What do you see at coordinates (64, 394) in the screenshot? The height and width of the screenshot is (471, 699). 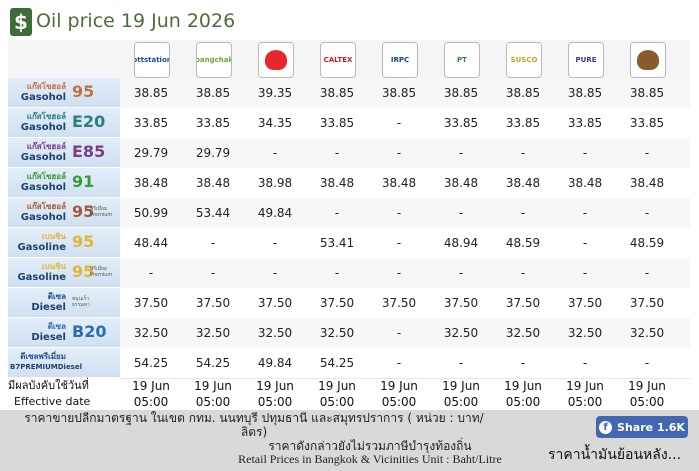 I see `effective-label: มีผลบังคับใช้วันที่ Effective date` at bounding box center [64, 394].